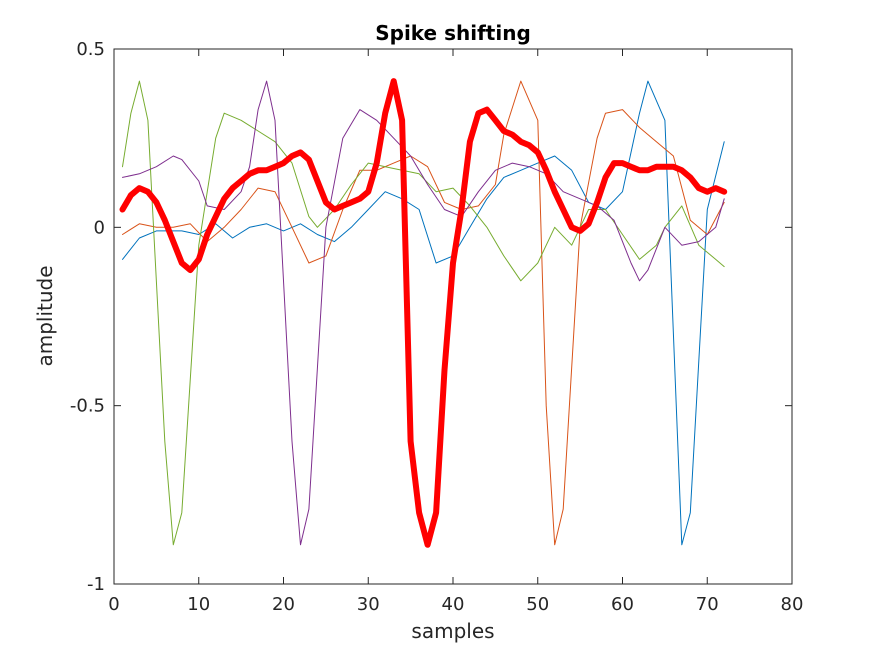  Describe the element at coordinates (537, 604) in the screenshot. I see `x-tick-label: 50` at that location.